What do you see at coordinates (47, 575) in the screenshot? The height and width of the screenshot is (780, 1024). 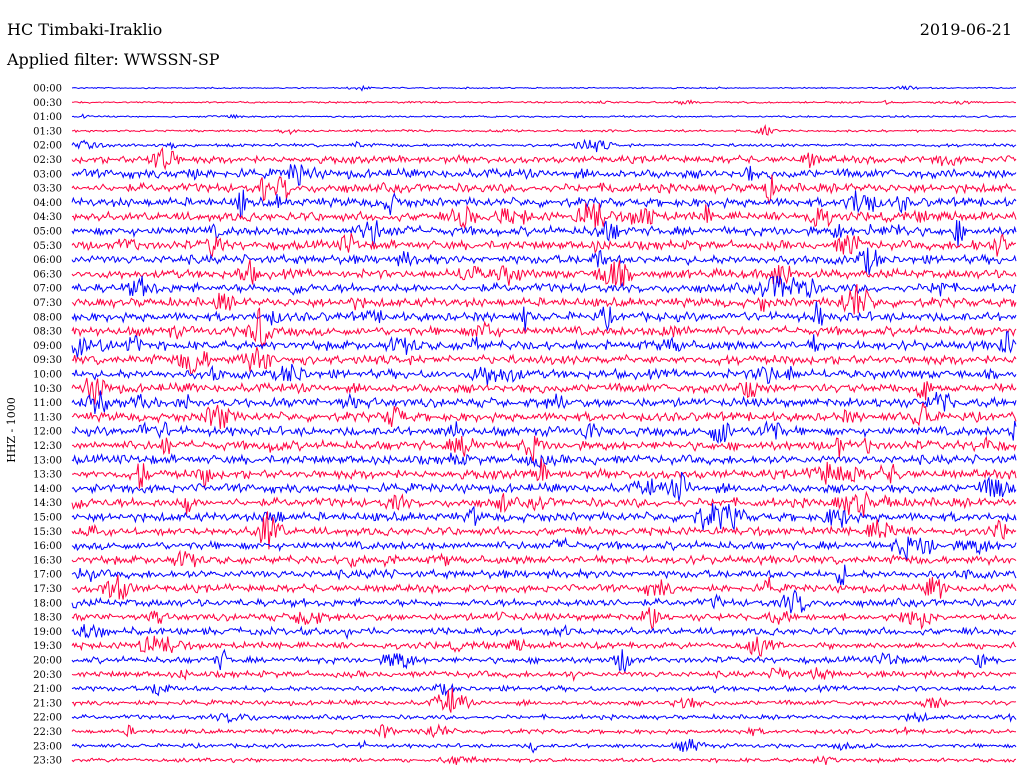 I see `tick-label: 17:00` at bounding box center [47, 575].